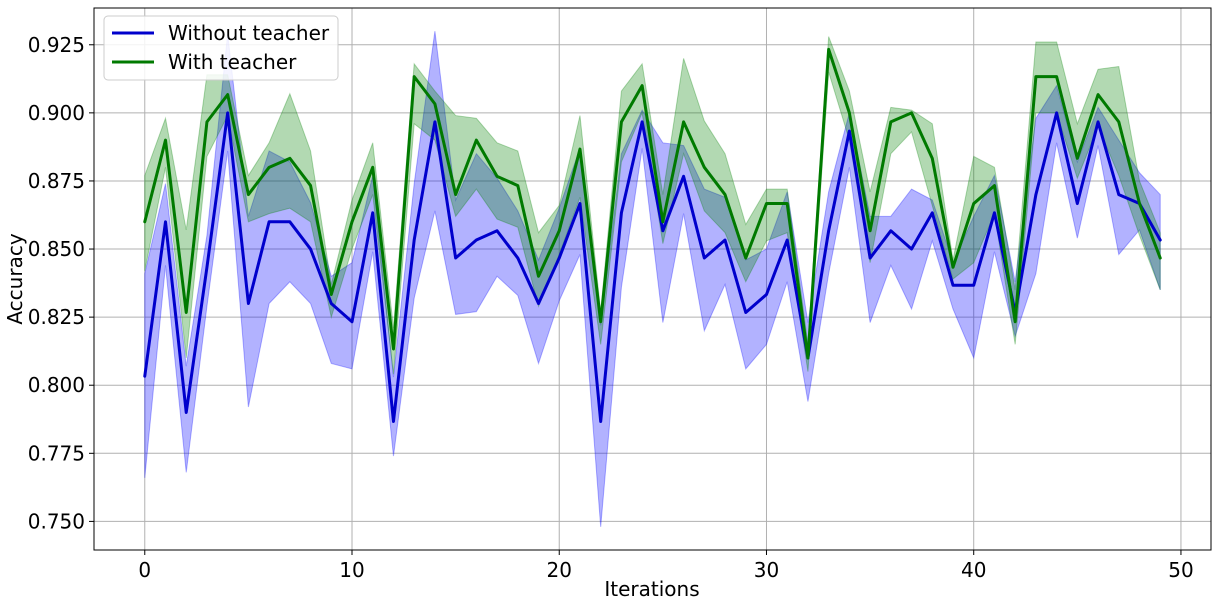 The image size is (1217, 607). I want to click on y-tick-label: 0.750, so click(56, 521).